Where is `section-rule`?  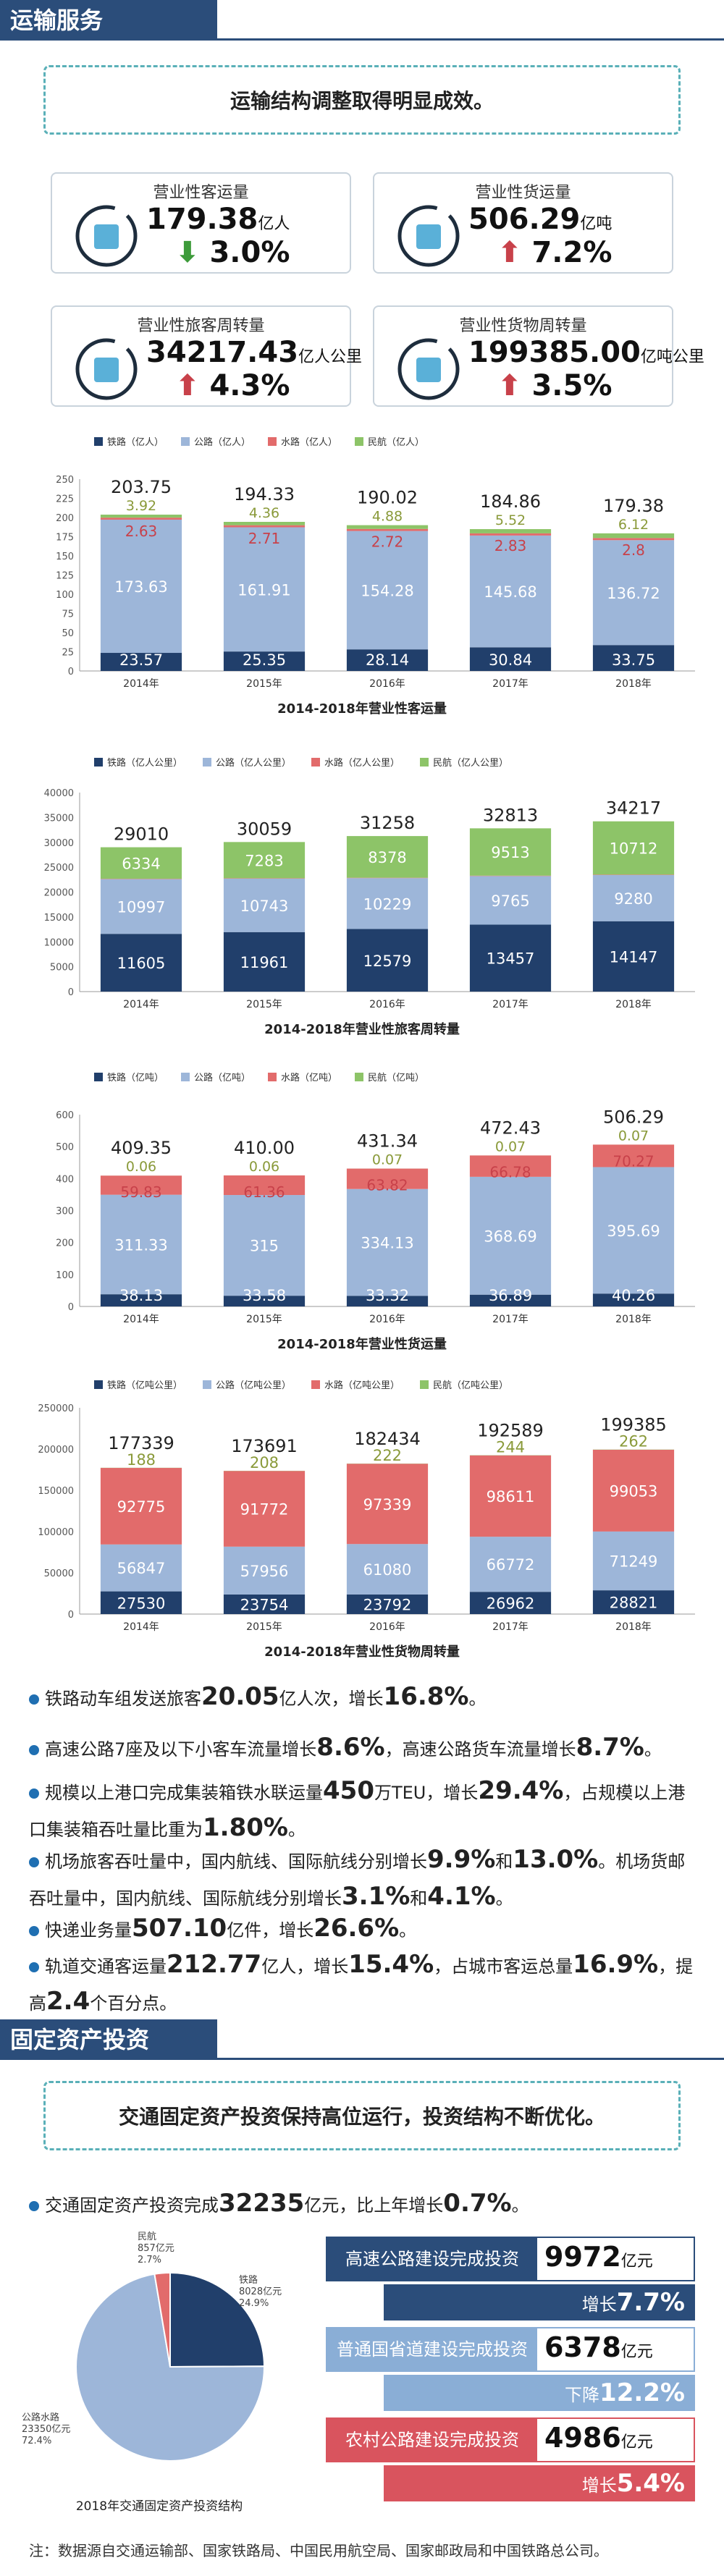
section-rule is located at coordinates (362, 2059).